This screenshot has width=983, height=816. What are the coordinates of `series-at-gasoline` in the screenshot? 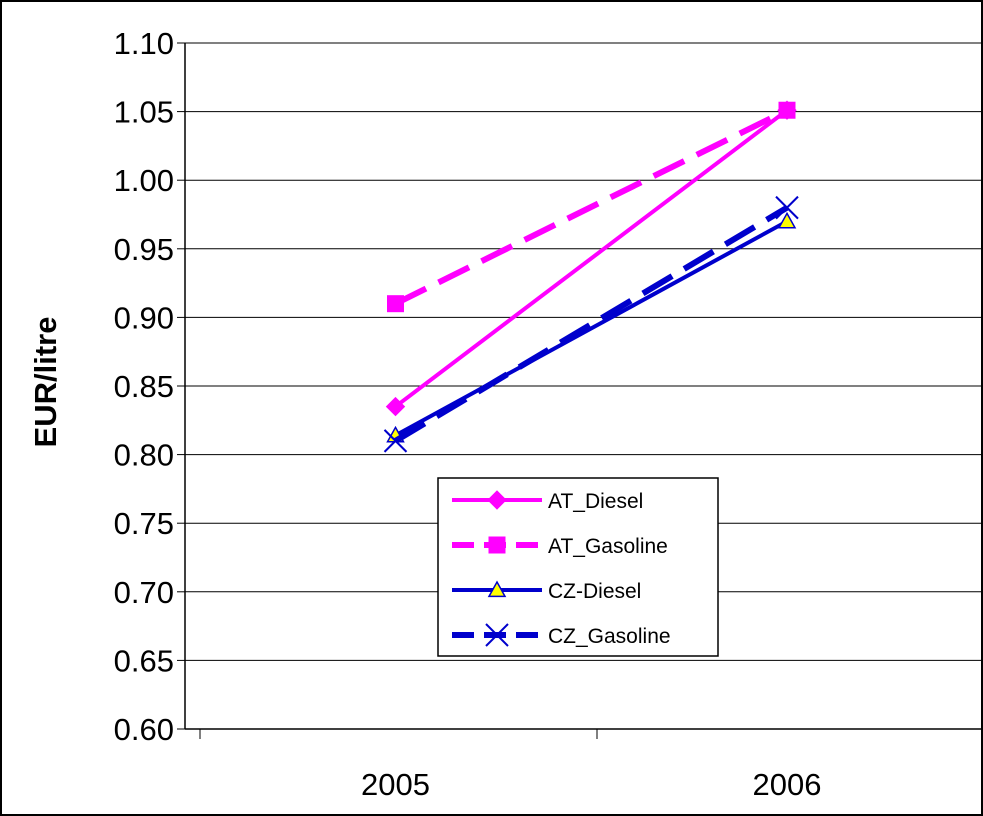 It's located at (591, 207).